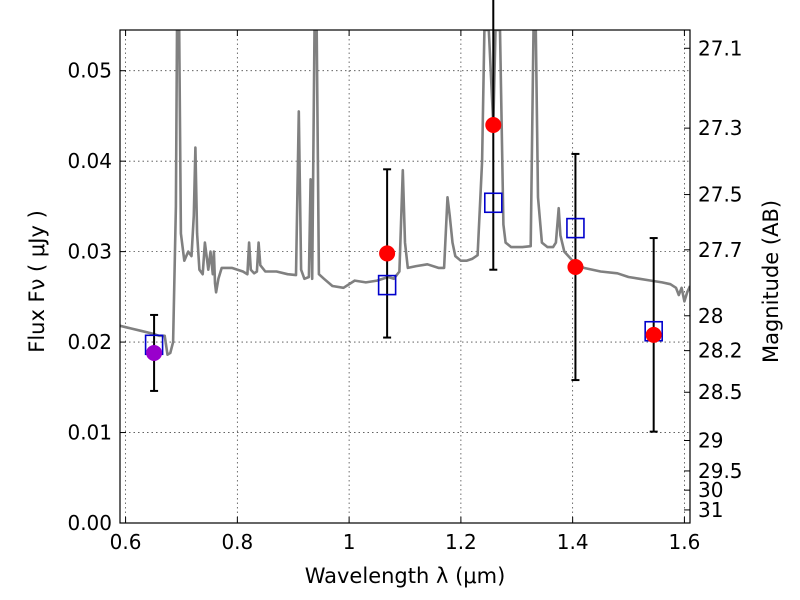 This screenshot has height=600, width=800. Describe the element at coordinates (720, 128) in the screenshot. I see `right-tick-label: 27.3` at that location.